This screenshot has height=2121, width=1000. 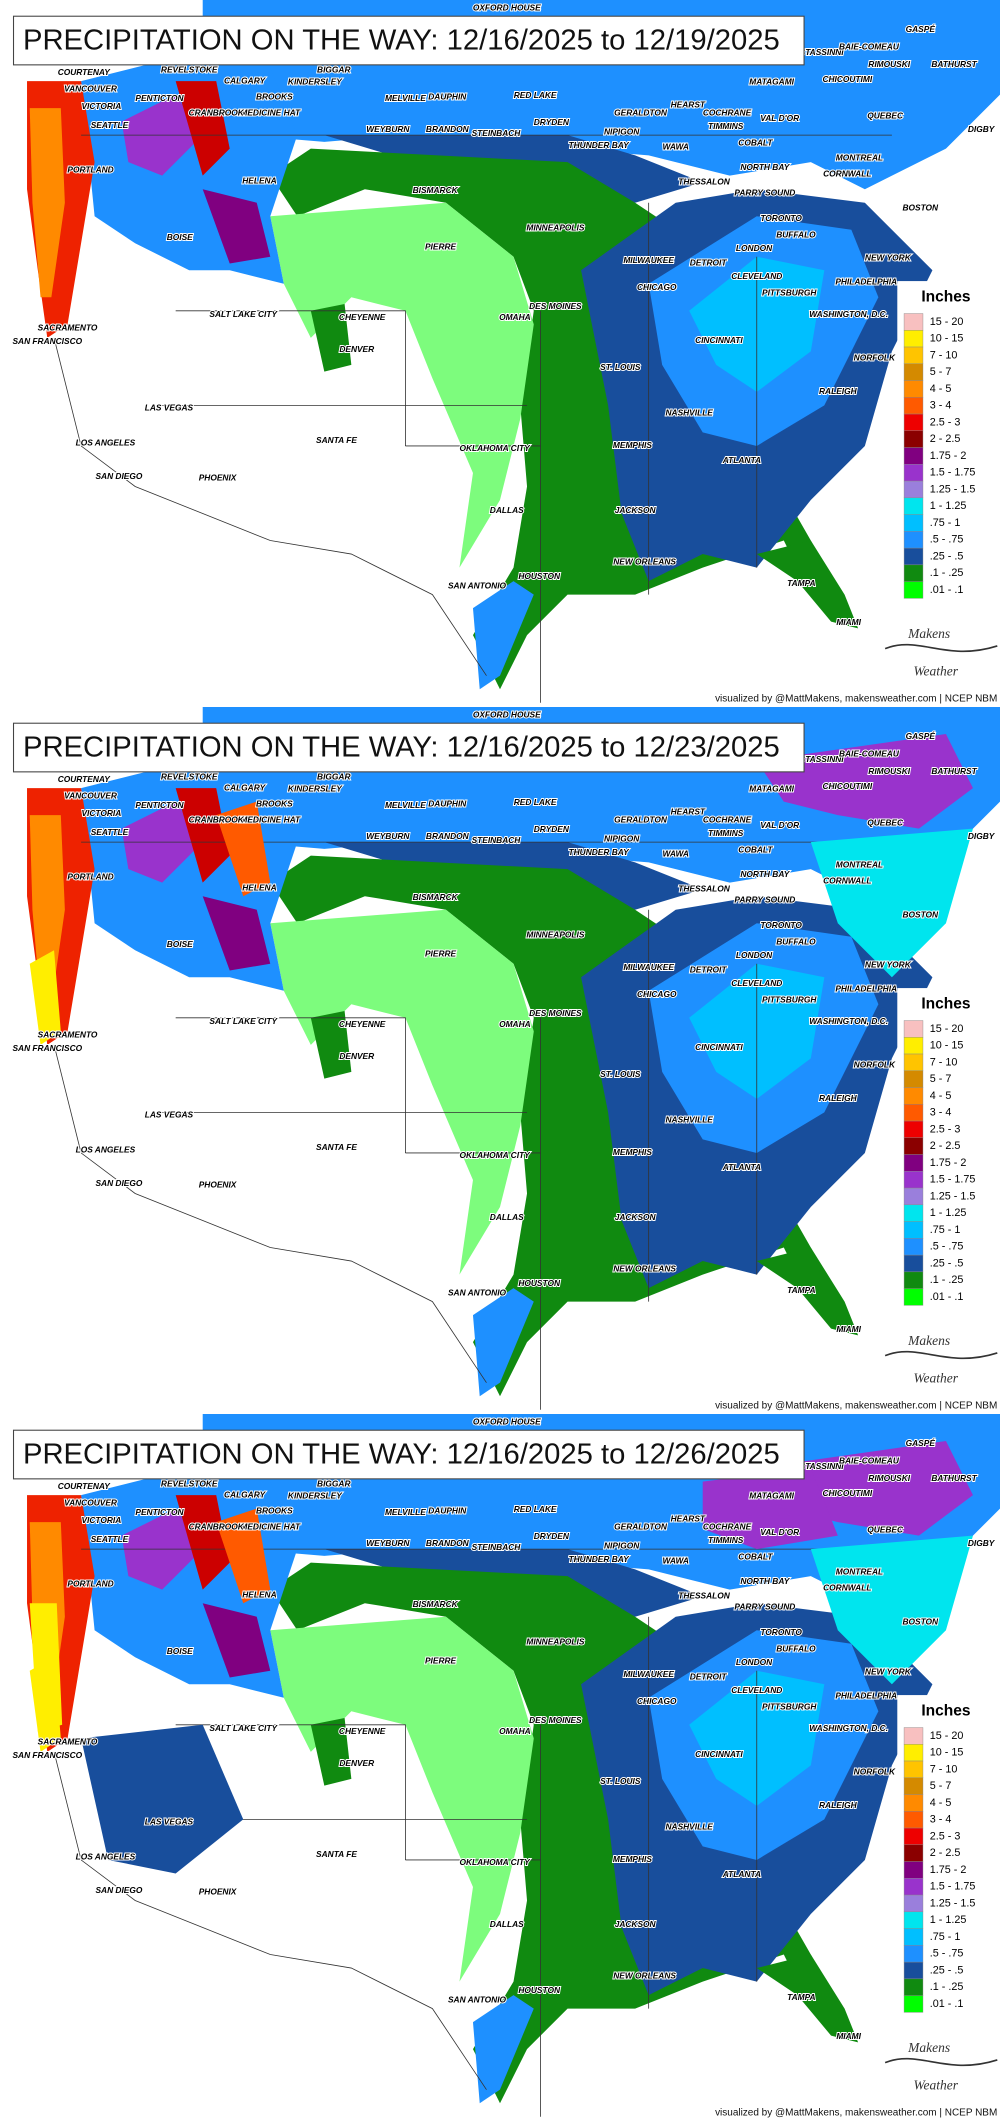 I want to click on city-label: MONTREAL, so click(x=859, y=157).